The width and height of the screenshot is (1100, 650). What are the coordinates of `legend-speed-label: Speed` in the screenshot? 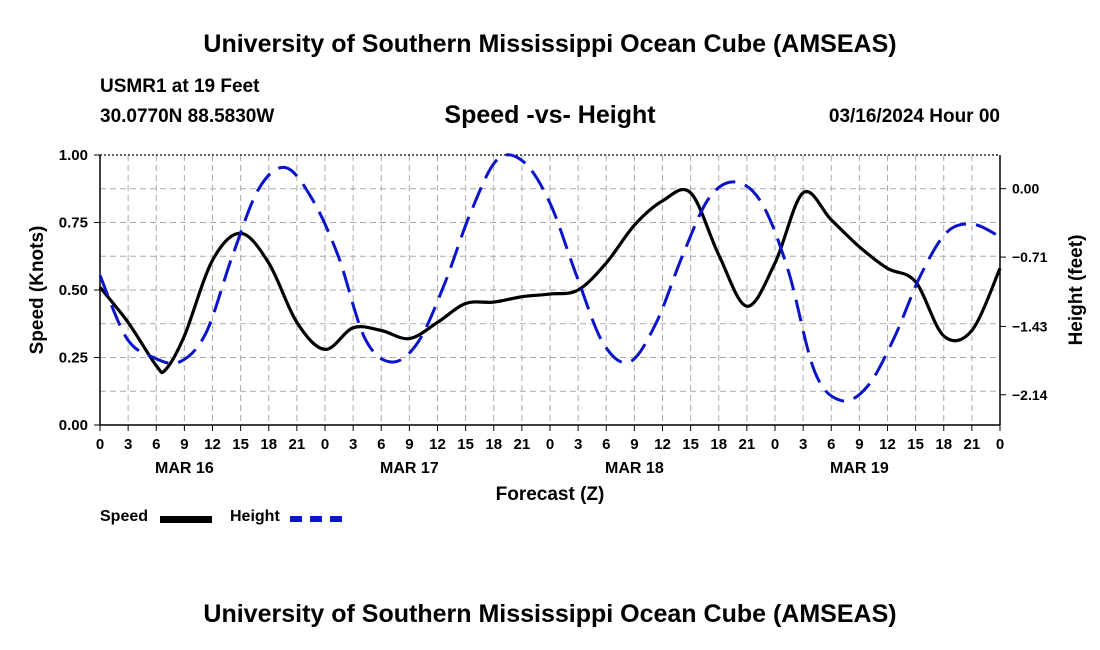 It's located at (124, 516).